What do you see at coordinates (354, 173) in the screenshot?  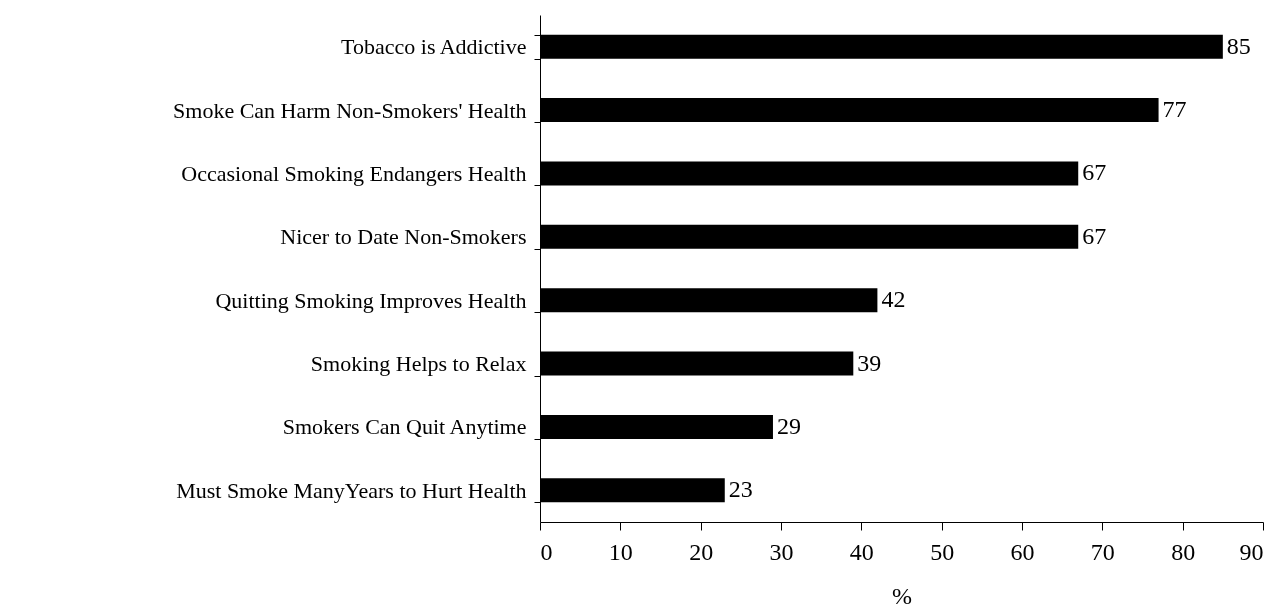 I see `y-tick-label: Occasional Smoking Endangers Health` at bounding box center [354, 173].